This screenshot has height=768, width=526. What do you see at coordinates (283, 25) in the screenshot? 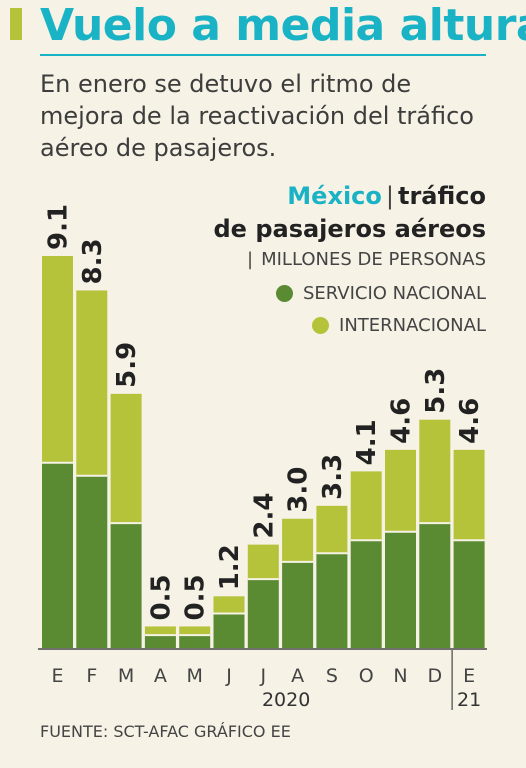
I see `page-title: Vuelo a media altura` at bounding box center [283, 25].